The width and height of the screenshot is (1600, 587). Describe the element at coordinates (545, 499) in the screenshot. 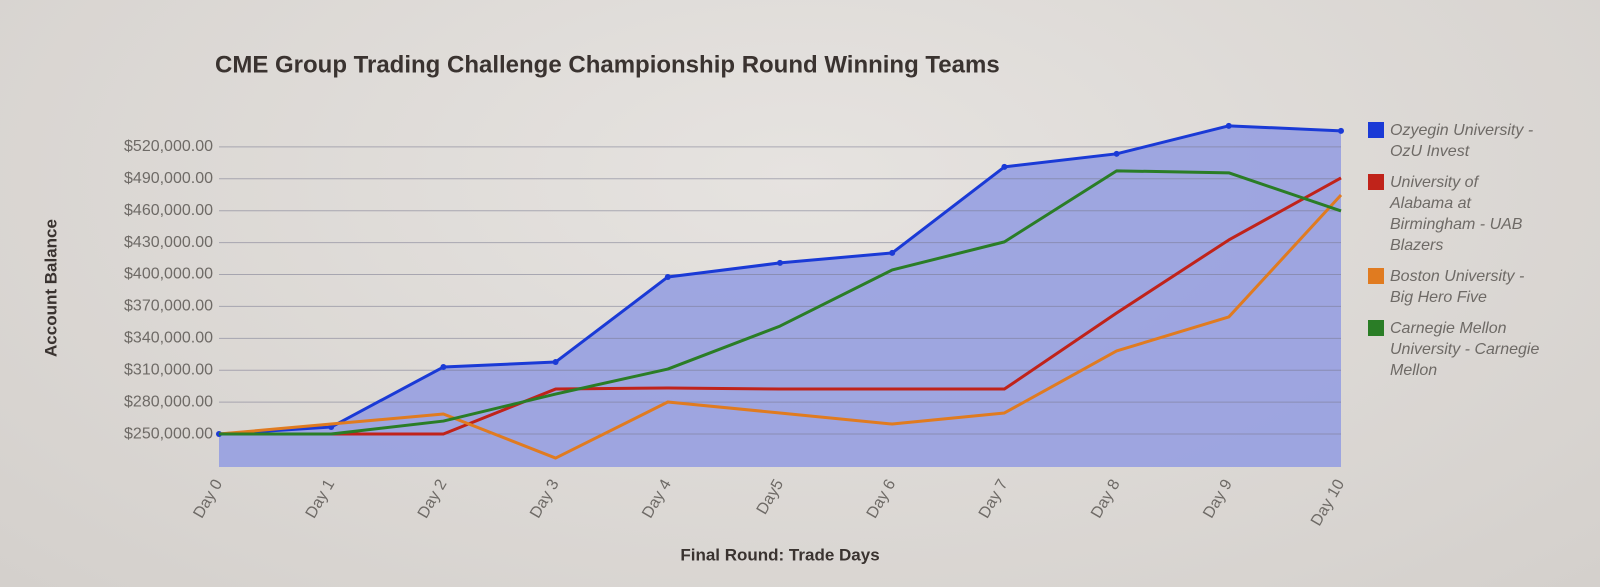

I see `x-tick-label: Day 3` at that location.